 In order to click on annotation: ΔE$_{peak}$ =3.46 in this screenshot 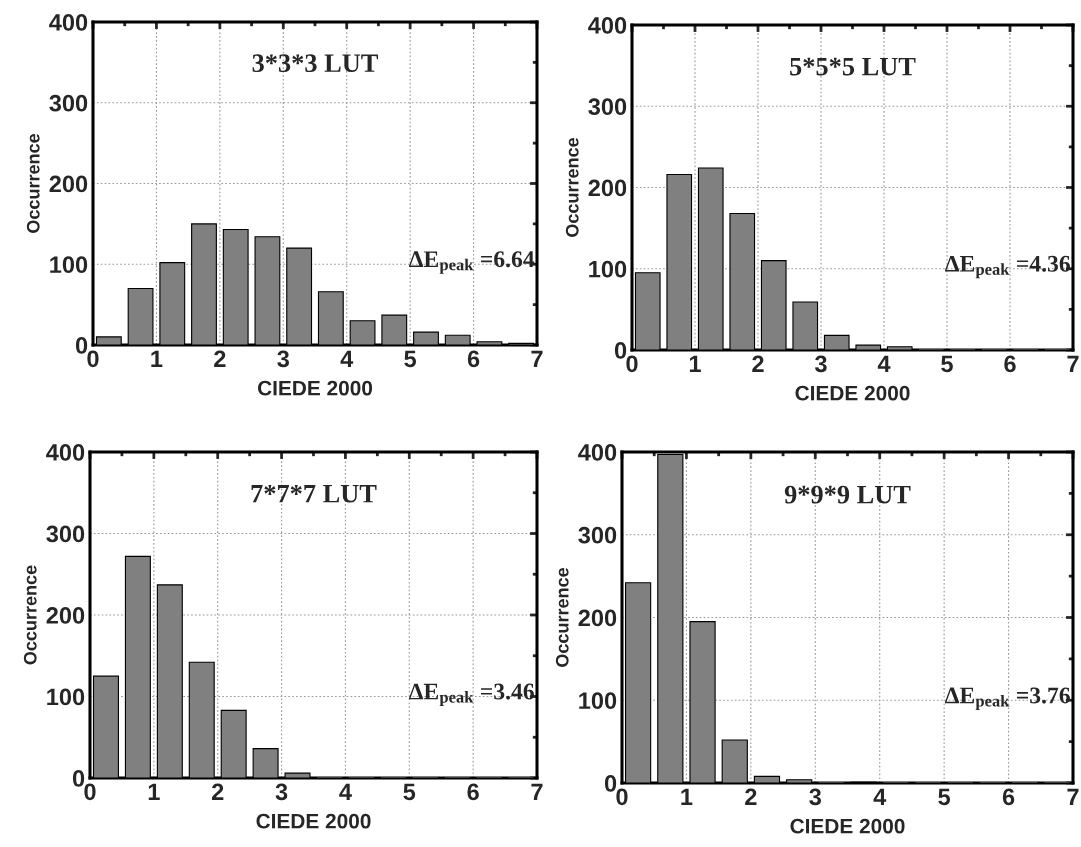, I will do `click(471, 695)`.